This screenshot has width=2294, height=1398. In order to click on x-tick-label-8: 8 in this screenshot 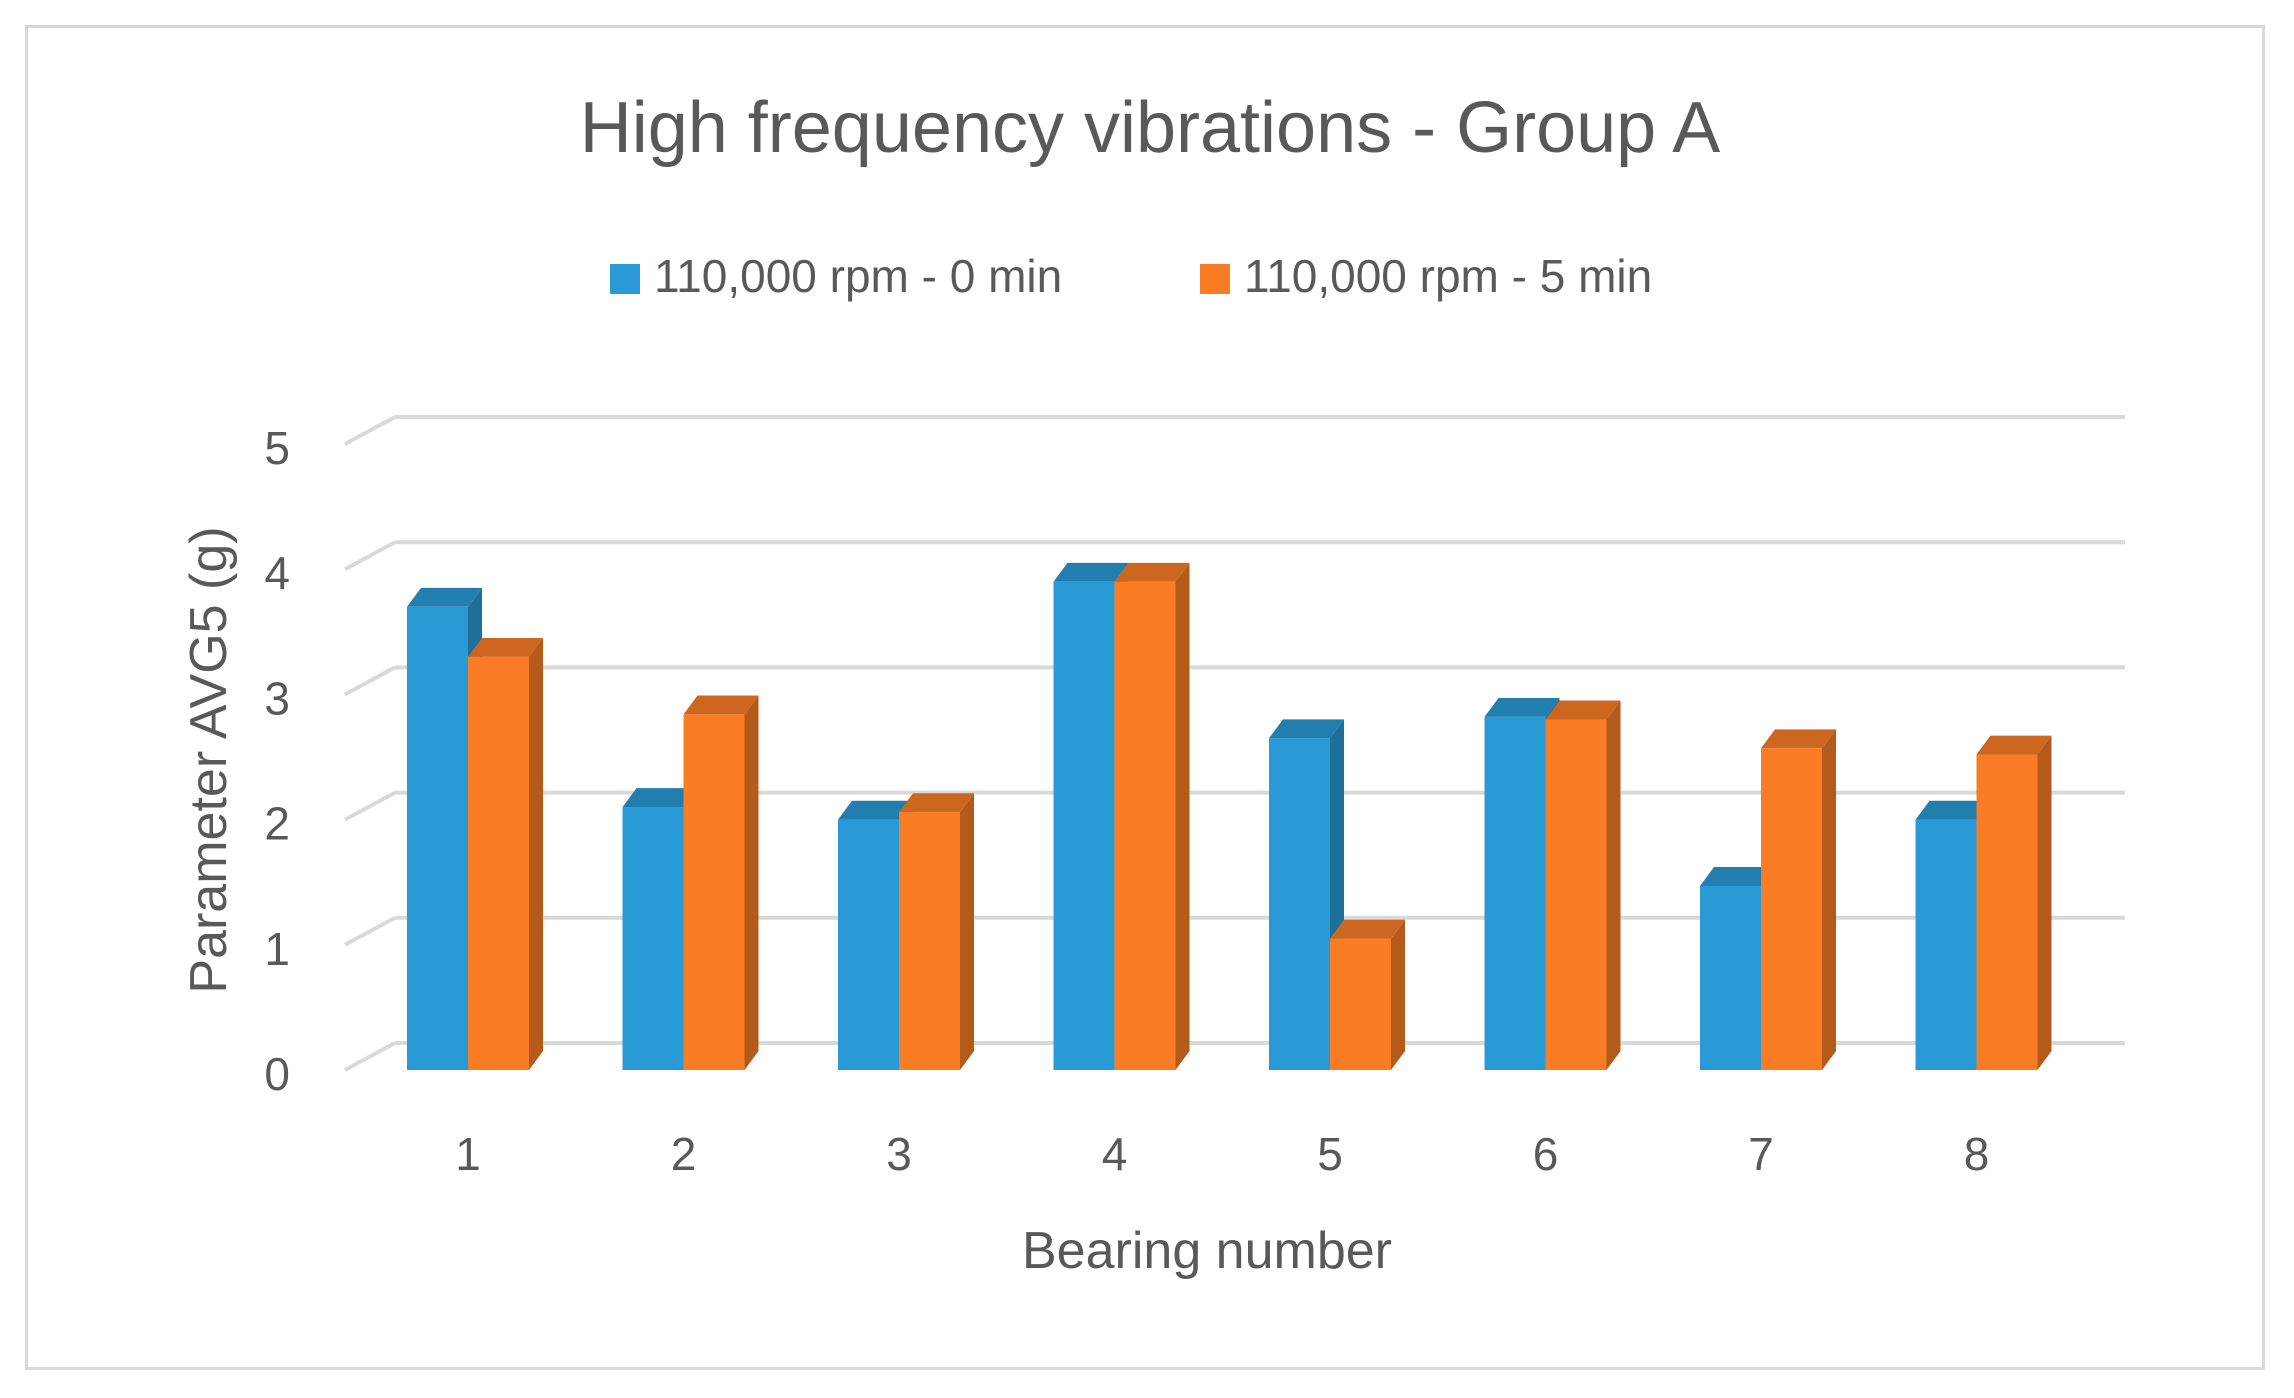, I will do `click(1977, 1154)`.